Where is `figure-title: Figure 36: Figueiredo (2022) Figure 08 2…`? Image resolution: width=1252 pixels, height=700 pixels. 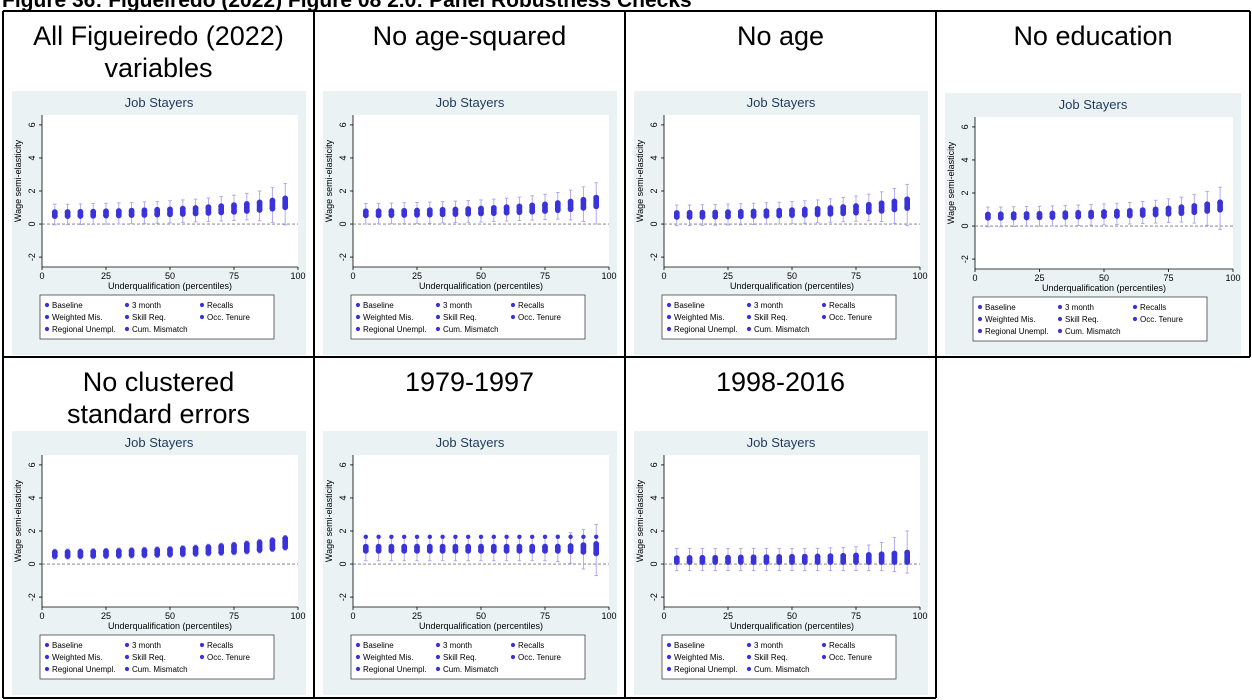 figure-title: Figure 36: Figueiredo (2022) Figure 08 2… is located at coordinates (347, 5).